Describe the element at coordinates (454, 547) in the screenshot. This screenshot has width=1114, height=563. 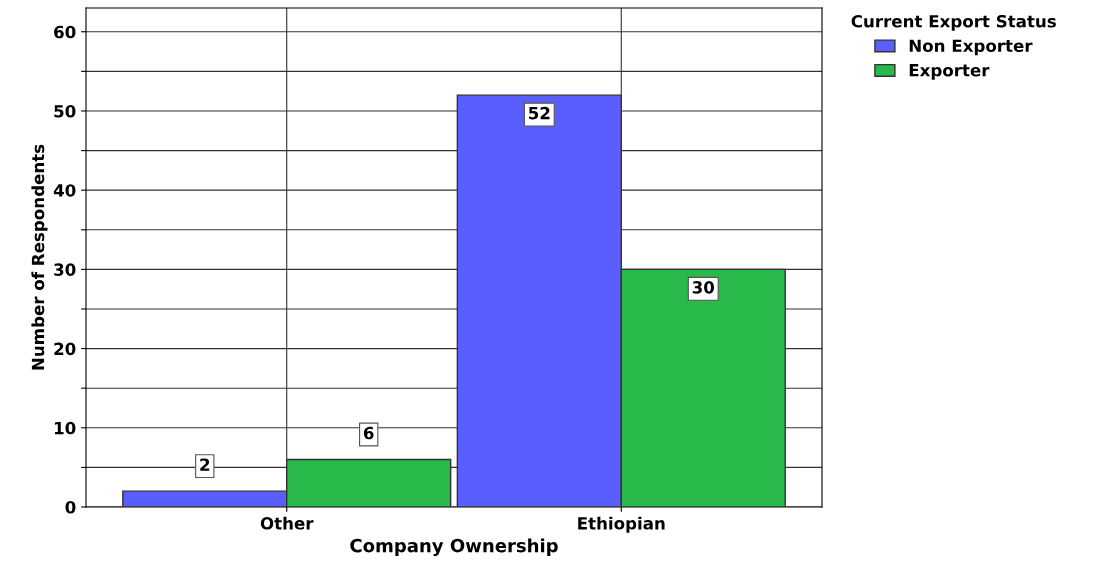
I see `x-axis-title: Company Ownership` at that location.